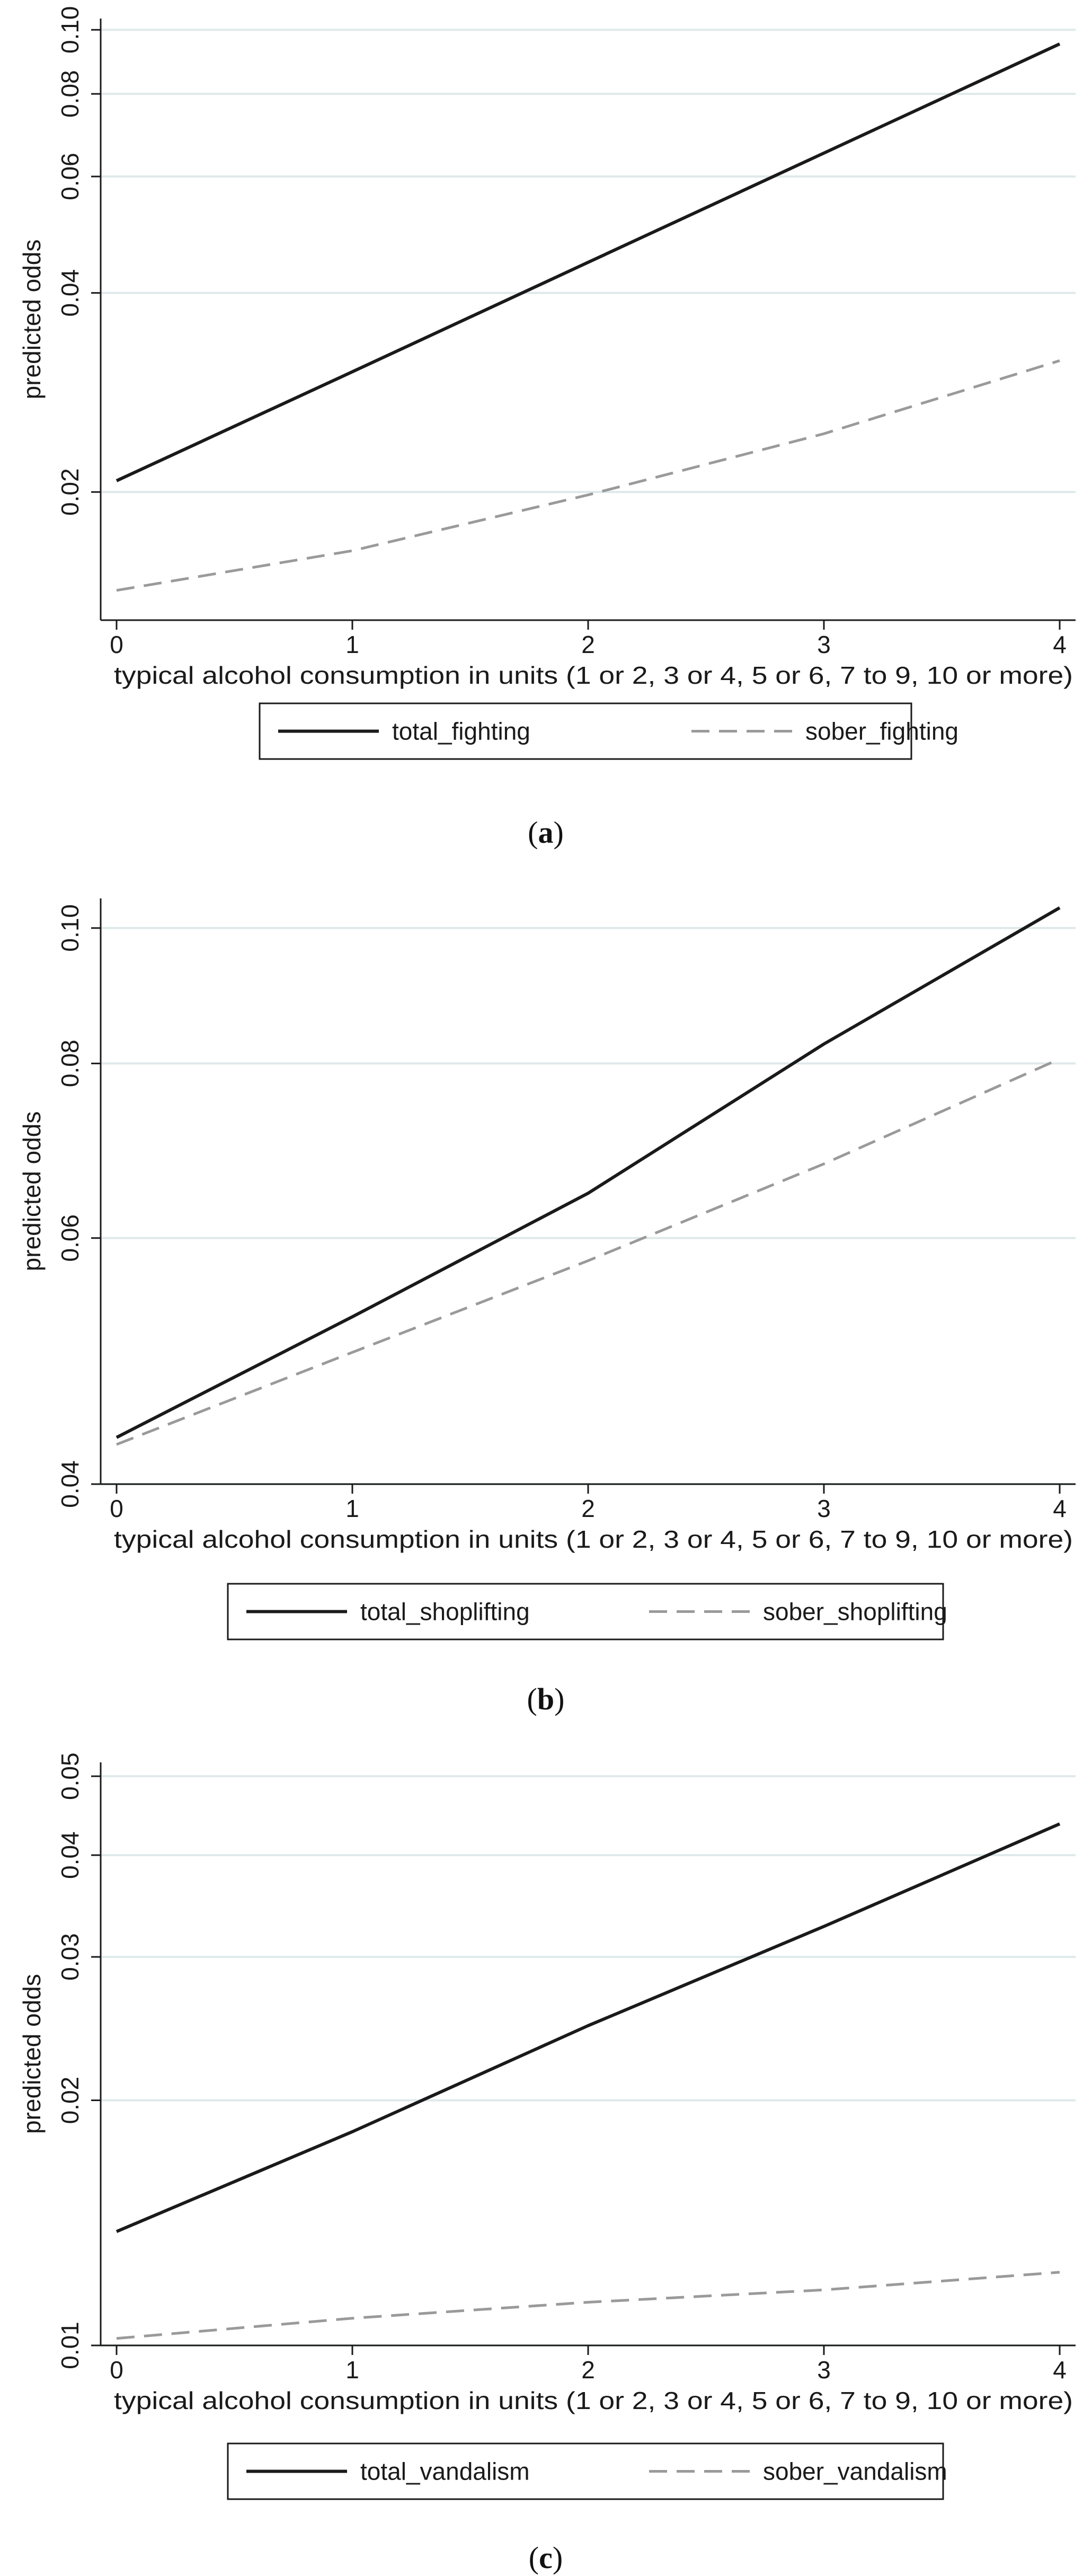 Image resolution: width=1092 pixels, height=2576 pixels. I want to click on series-line-sober-shoplifting, so click(589, 1251).